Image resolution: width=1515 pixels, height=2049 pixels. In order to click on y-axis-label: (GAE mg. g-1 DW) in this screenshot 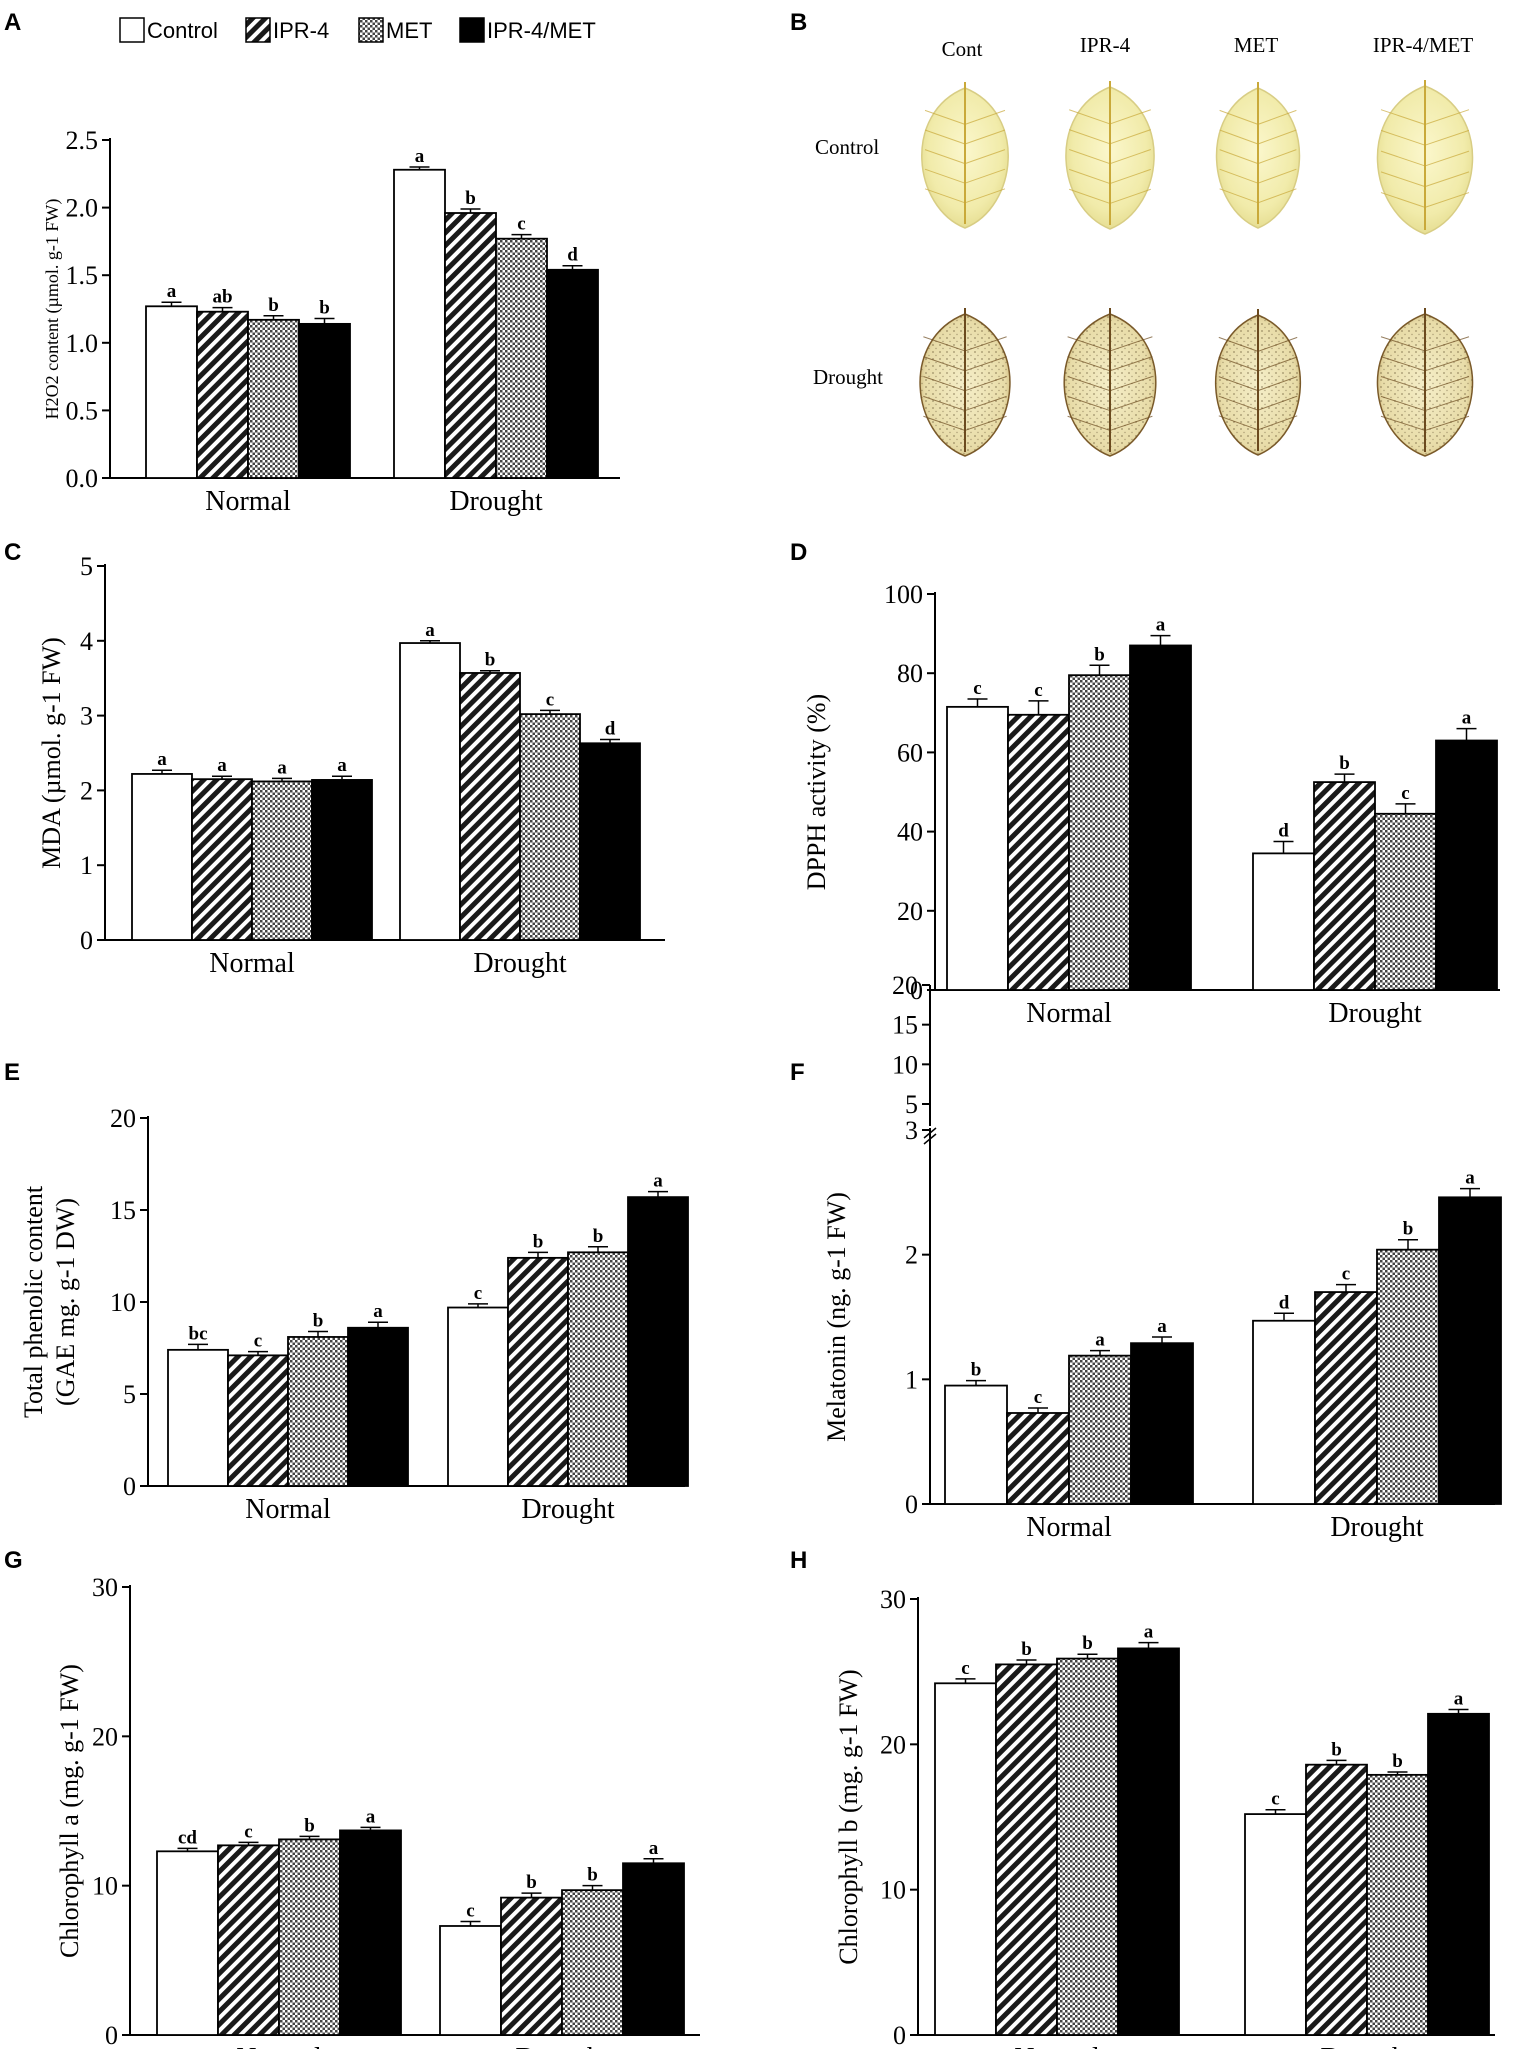, I will do `click(65, 1302)`.